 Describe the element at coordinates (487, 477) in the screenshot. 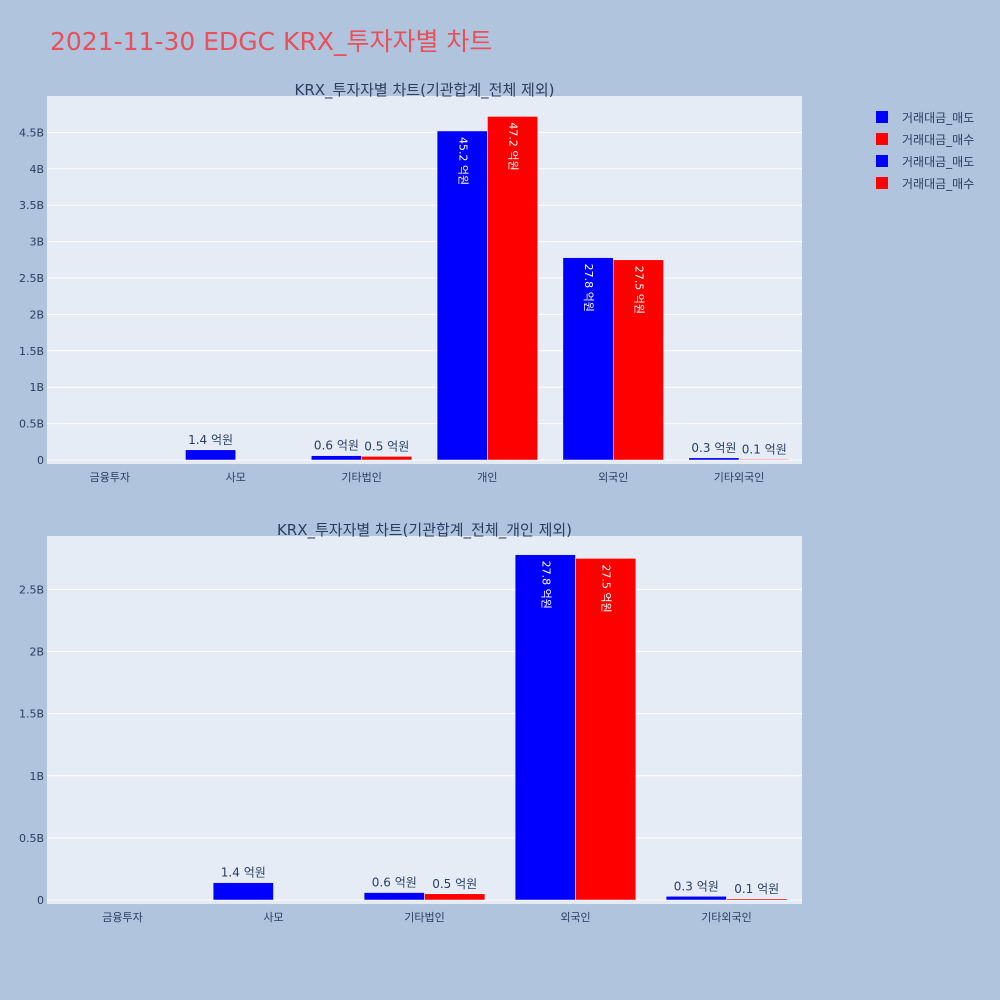

I see `x-tick-label: 개인` at that location.